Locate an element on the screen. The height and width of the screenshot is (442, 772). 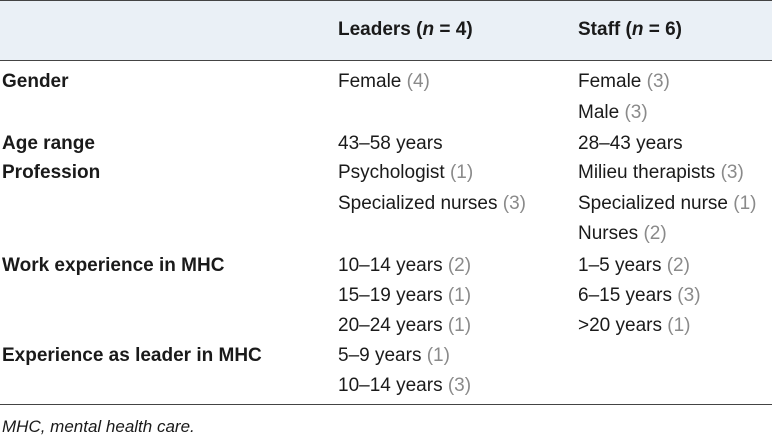
staff-header-n: n is located at coordinates (637, 29).